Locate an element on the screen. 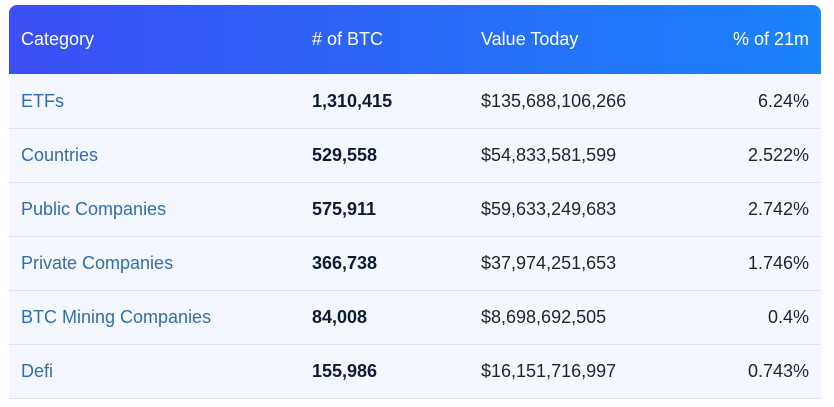  value-today: $135,688,106,266 is located at coordinates (554, 100).